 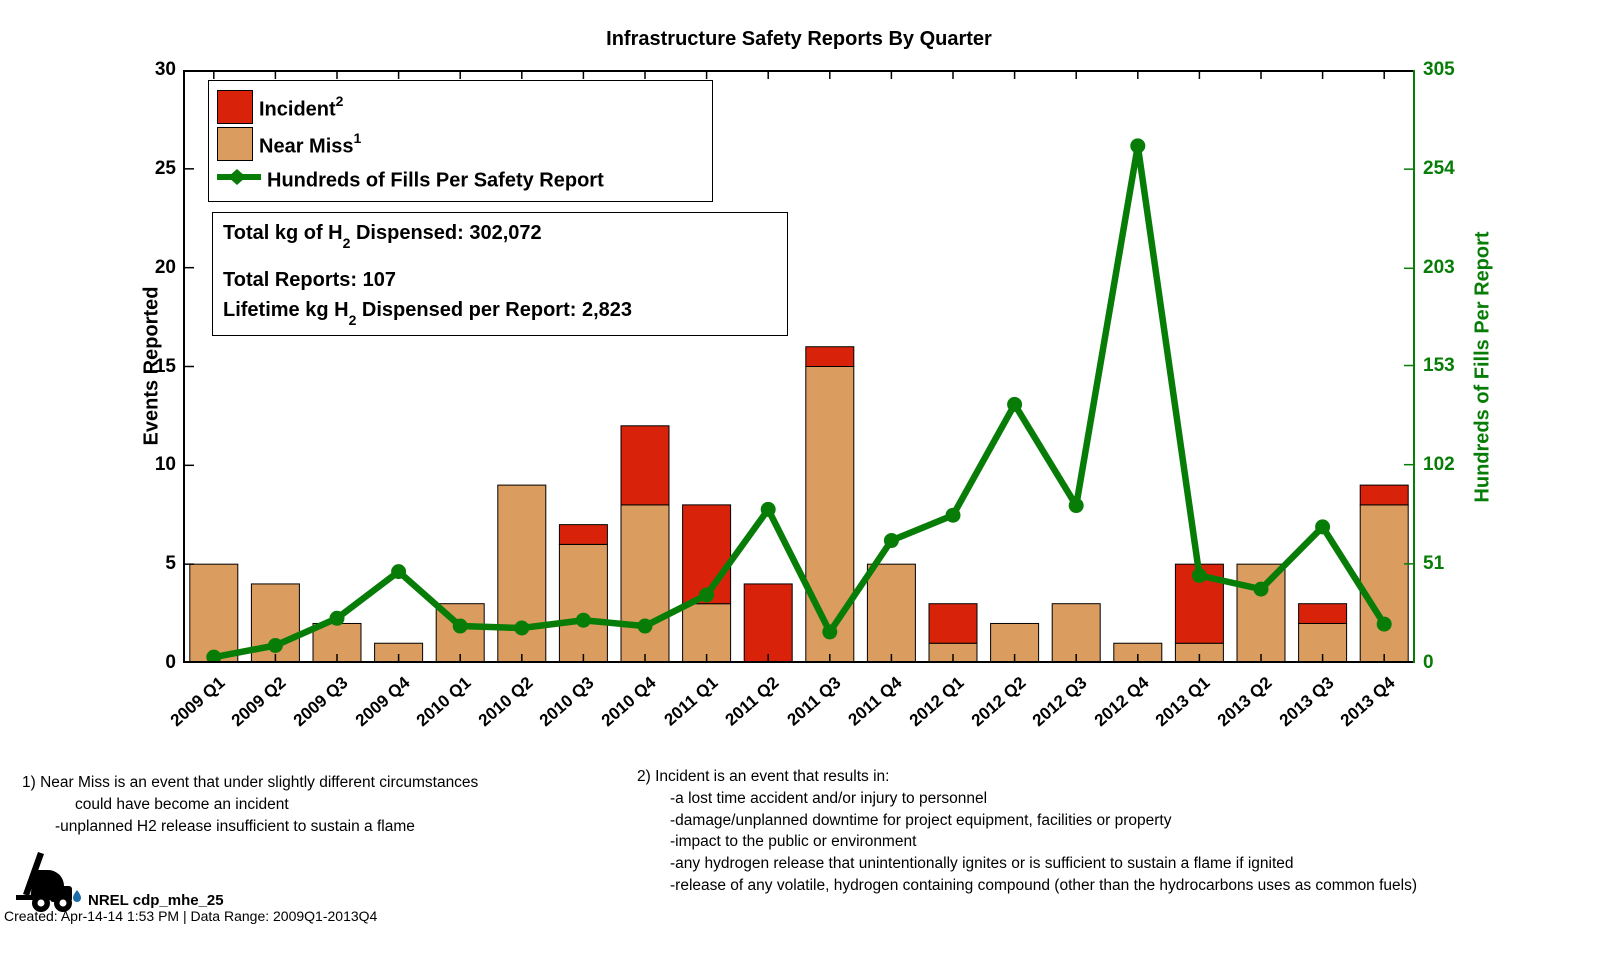 I want to click on left-axis-tick-label: 5, so click(x=170, y=564).